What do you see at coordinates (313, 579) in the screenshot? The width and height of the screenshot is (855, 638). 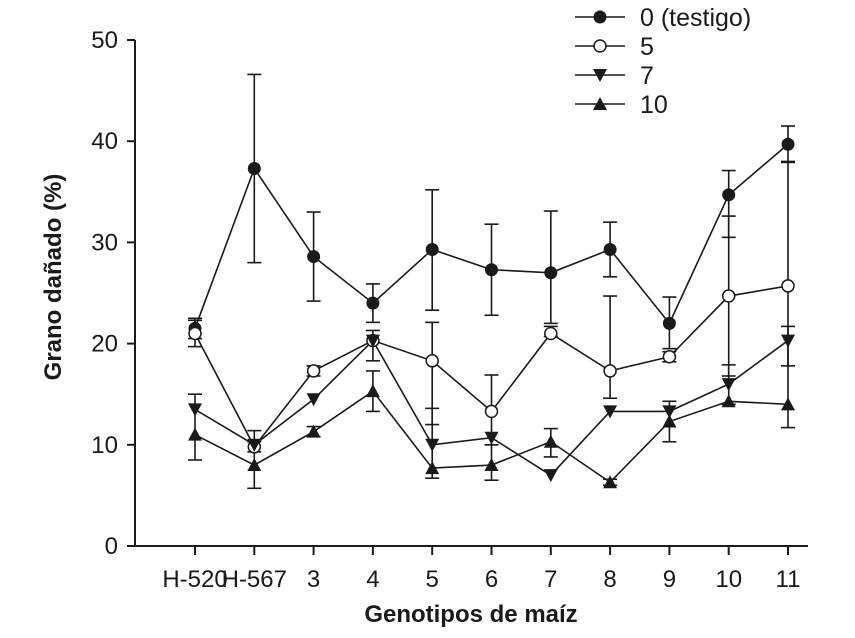 I see `x-tick-label: 3` at bounding box center [313, 579].